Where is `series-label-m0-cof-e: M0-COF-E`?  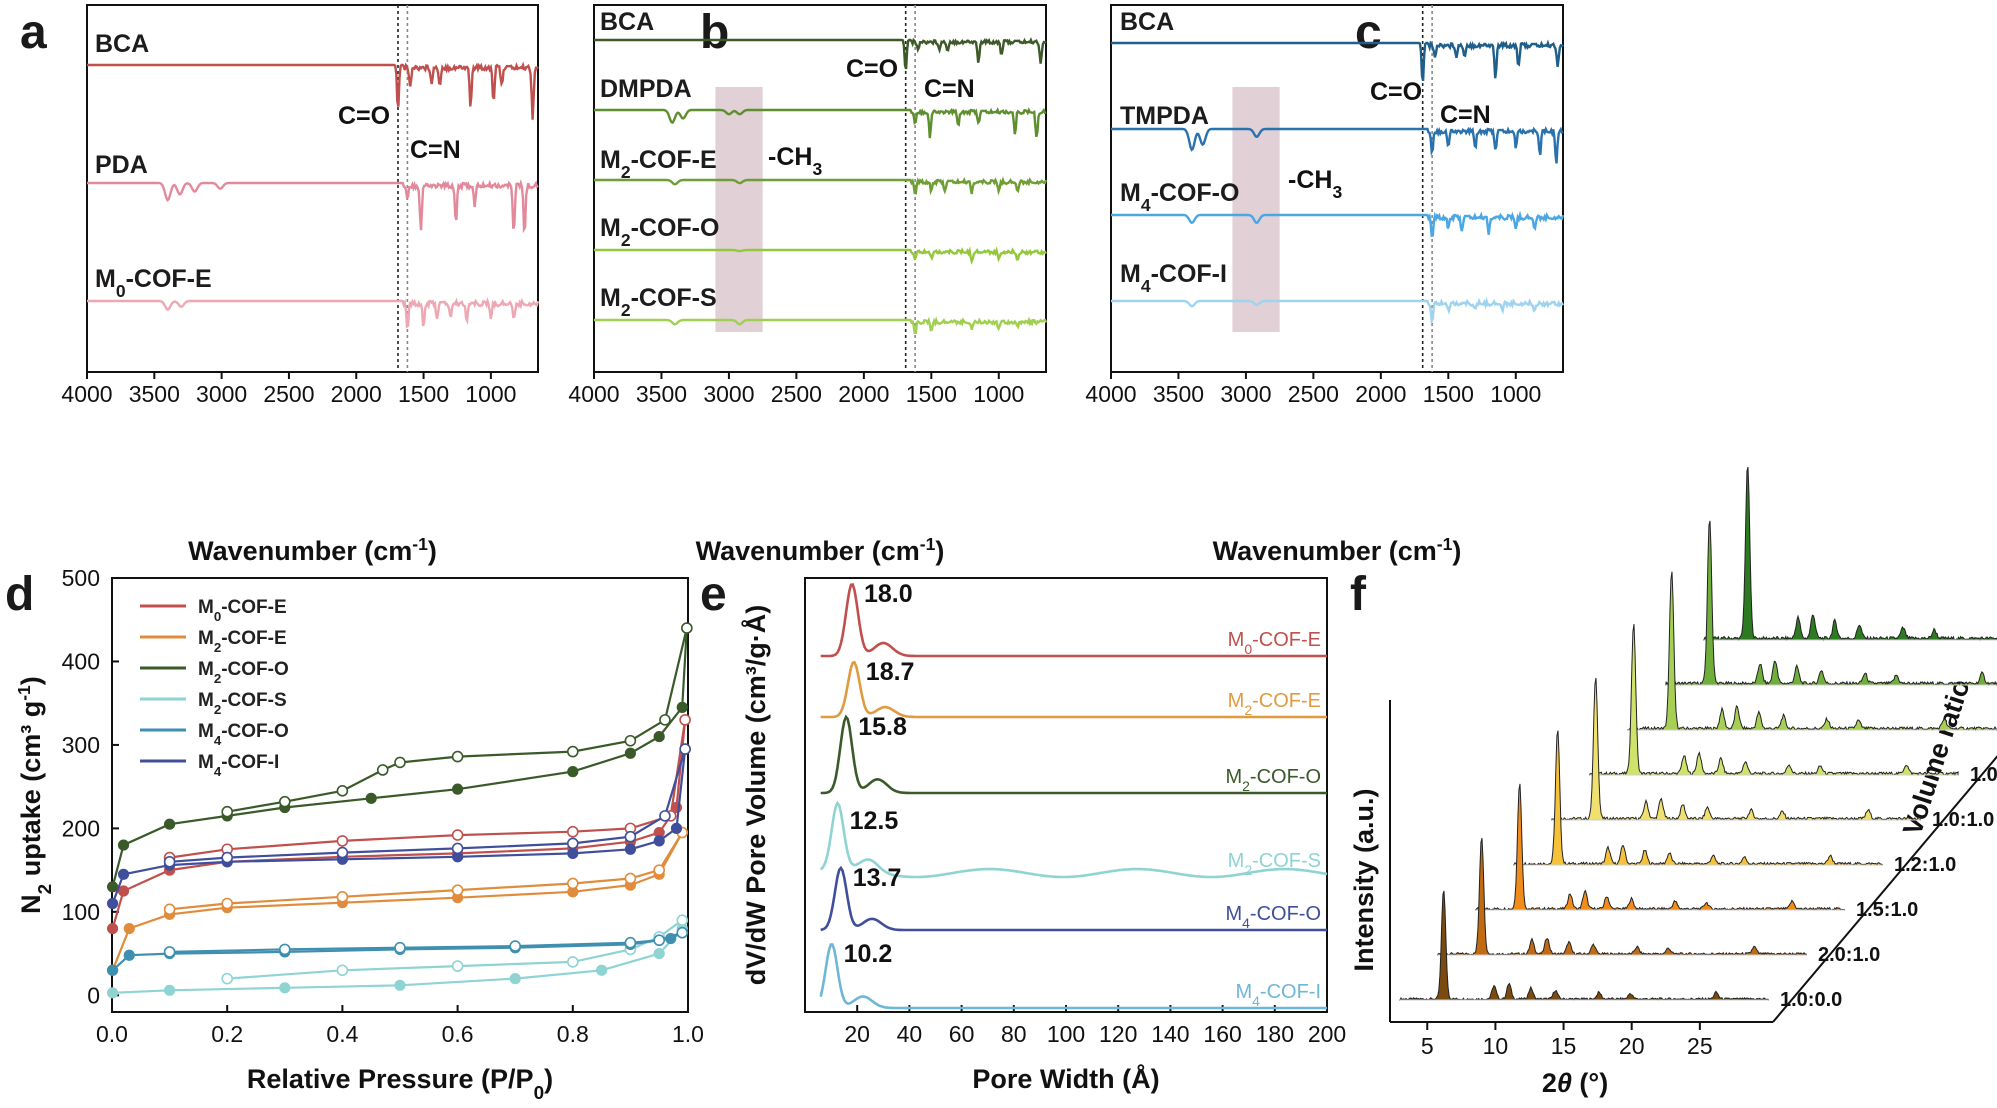
series-label-m0-cof-e: M0-COF-E is located at coordinates (153, 283).